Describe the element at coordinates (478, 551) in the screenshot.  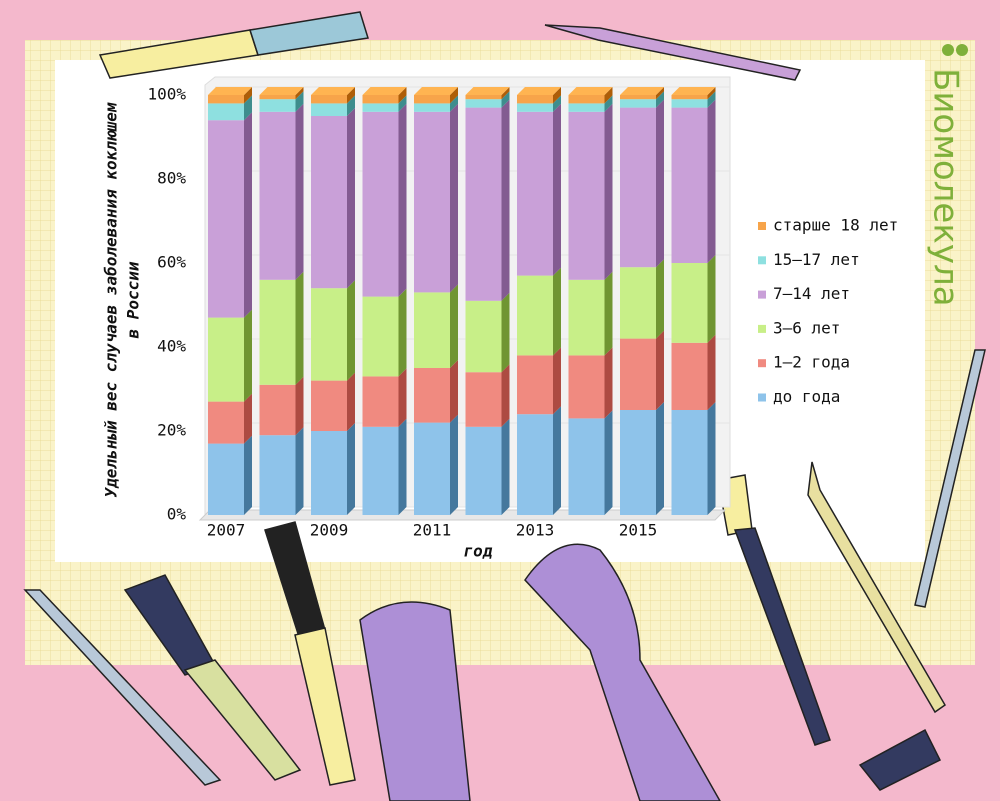
I see `x-axis-title: год` at that location.